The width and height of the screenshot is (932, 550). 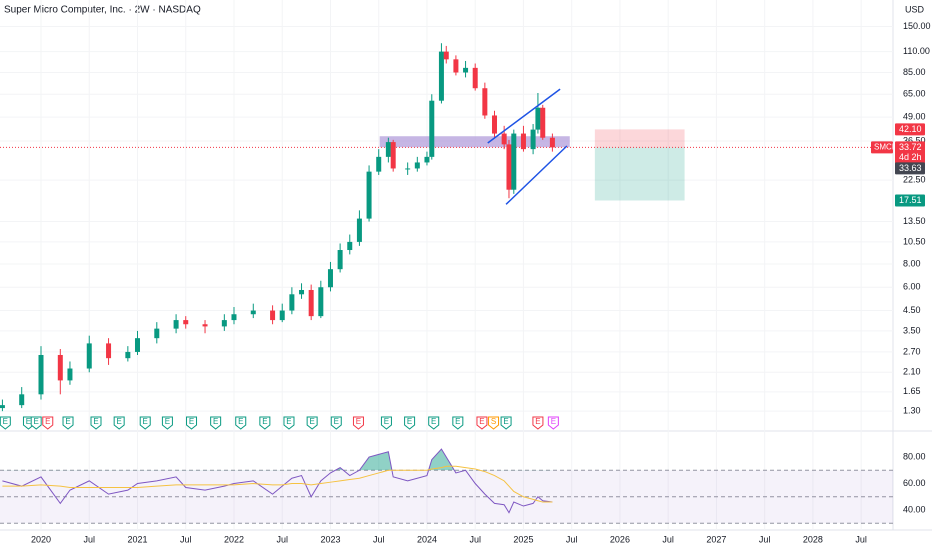 What do you see at coordinates (813, 539) in the screenshot?
I see `x-tick-label: 2028` at bounding box center [813, 539].